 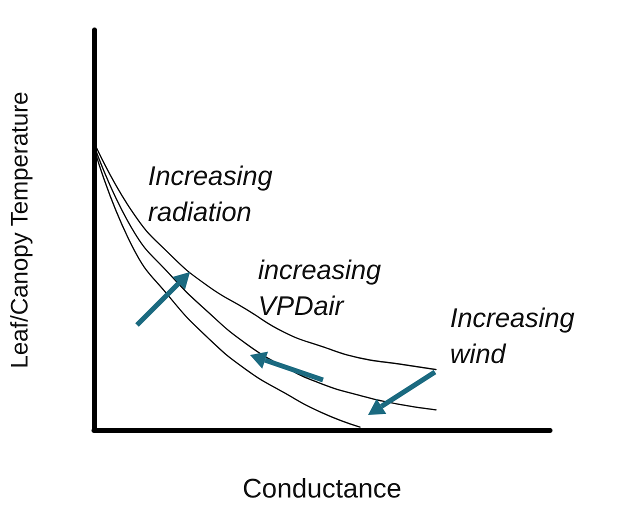 I want to click on annotation: increasing VPDair, so click(x=320, y=288).